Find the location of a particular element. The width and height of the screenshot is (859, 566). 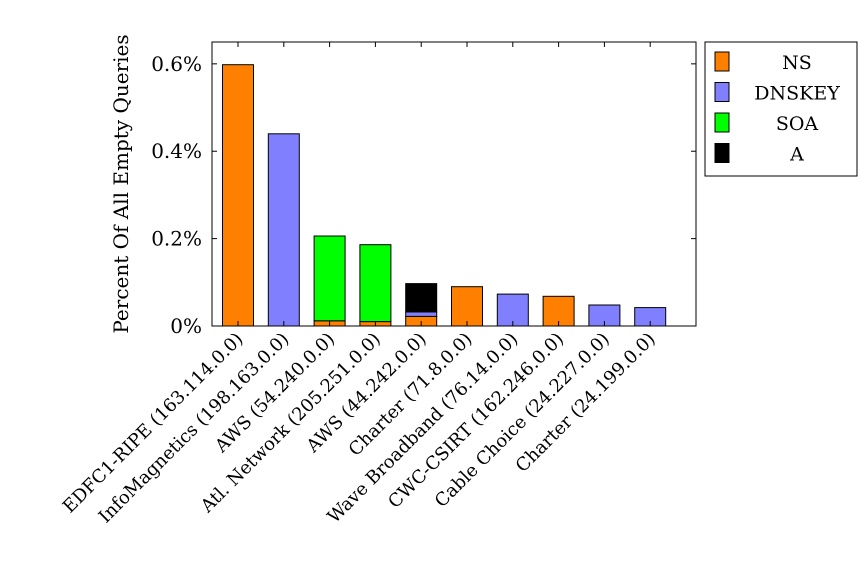

legend: NS DNSKEY SOA A is located at coordinates (781, 109).